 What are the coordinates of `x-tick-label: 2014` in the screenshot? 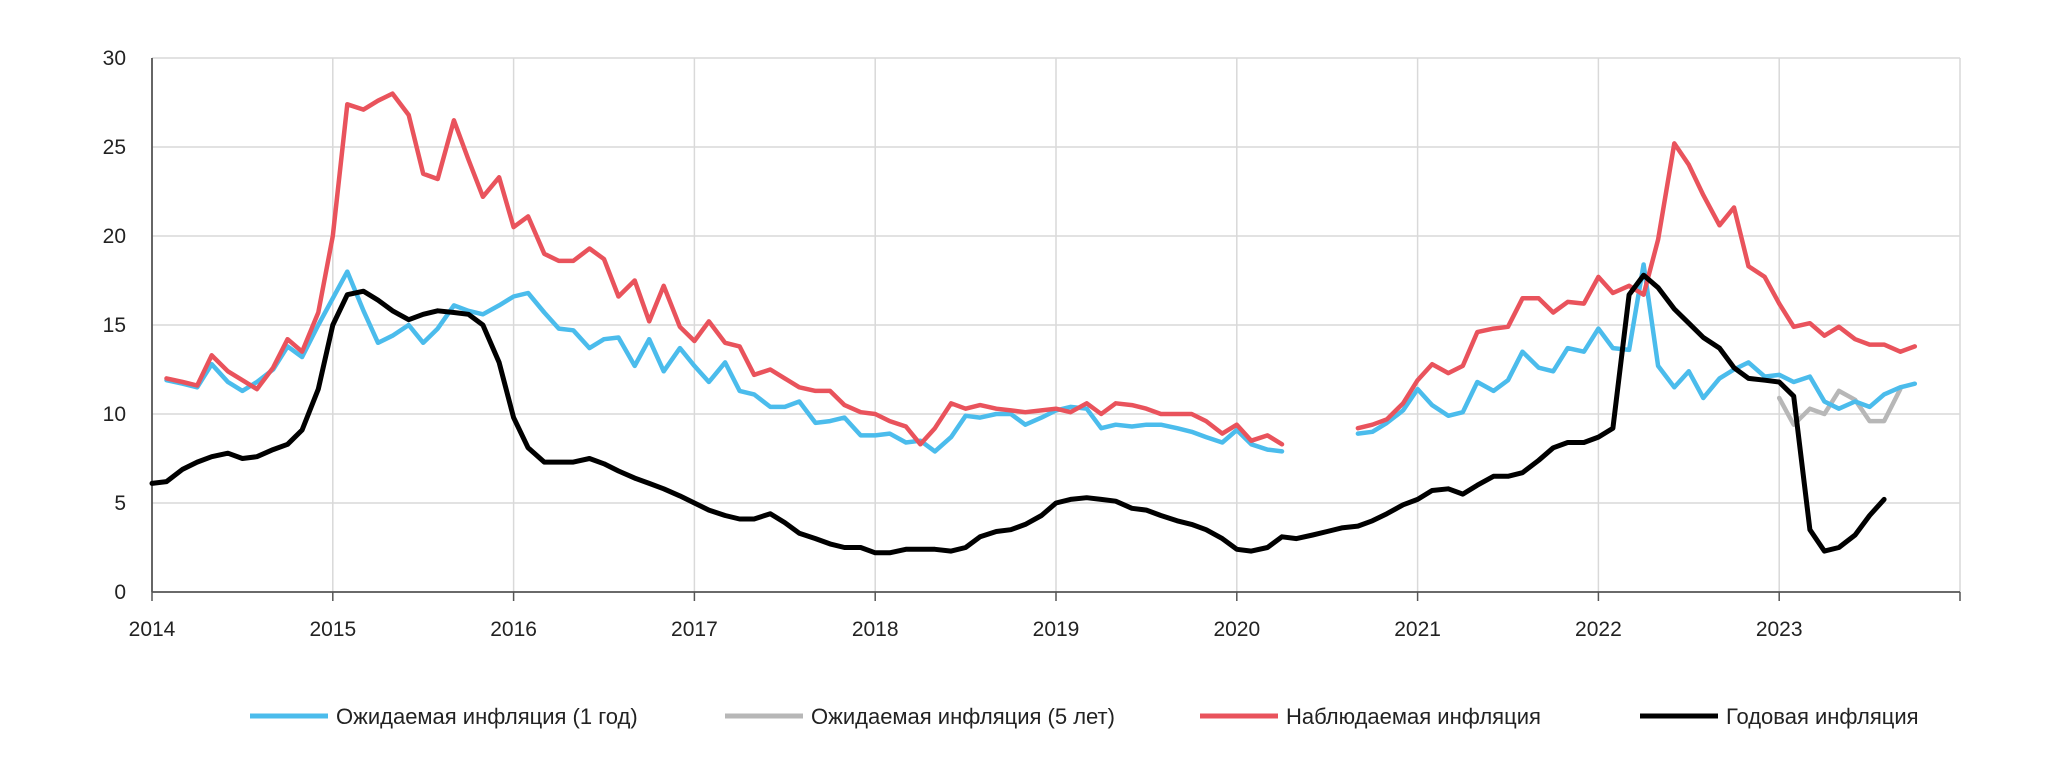 It's located at (152, 629).